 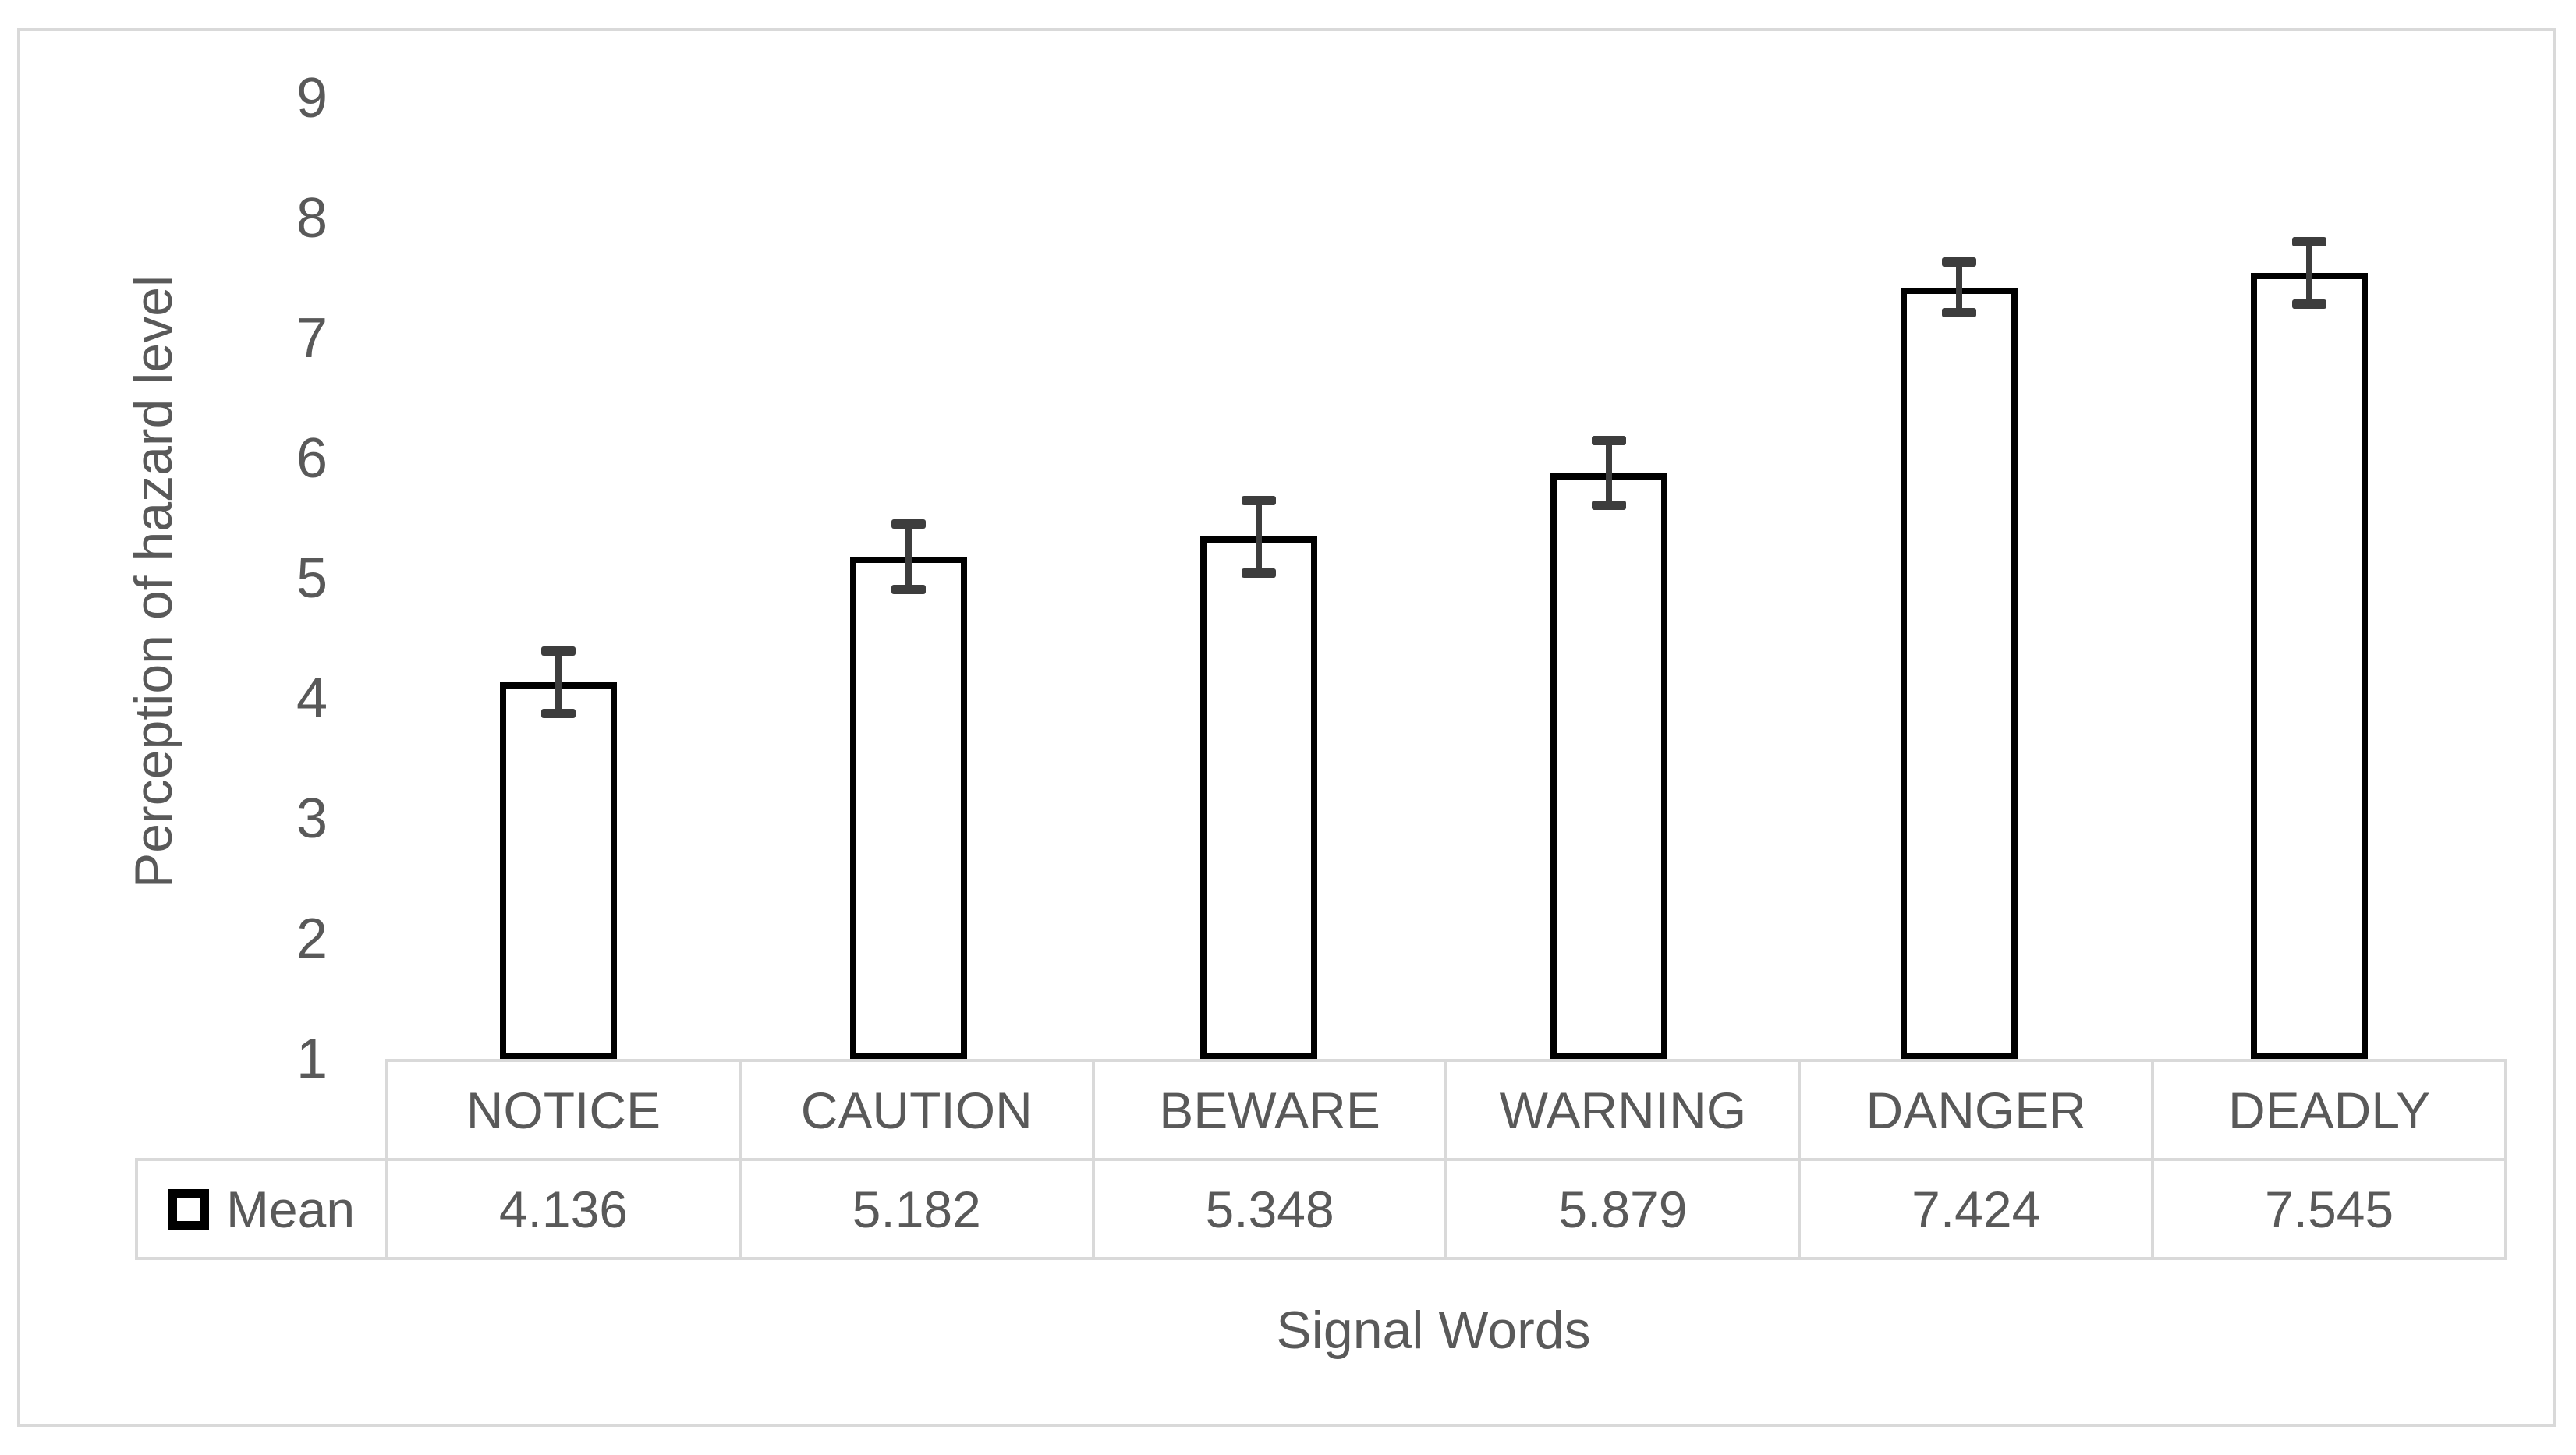 What do you see at coordinates (1259, 573) in the screenshot?
I see `error-cap-bottom-beware` at bounding box center [1259, 573].